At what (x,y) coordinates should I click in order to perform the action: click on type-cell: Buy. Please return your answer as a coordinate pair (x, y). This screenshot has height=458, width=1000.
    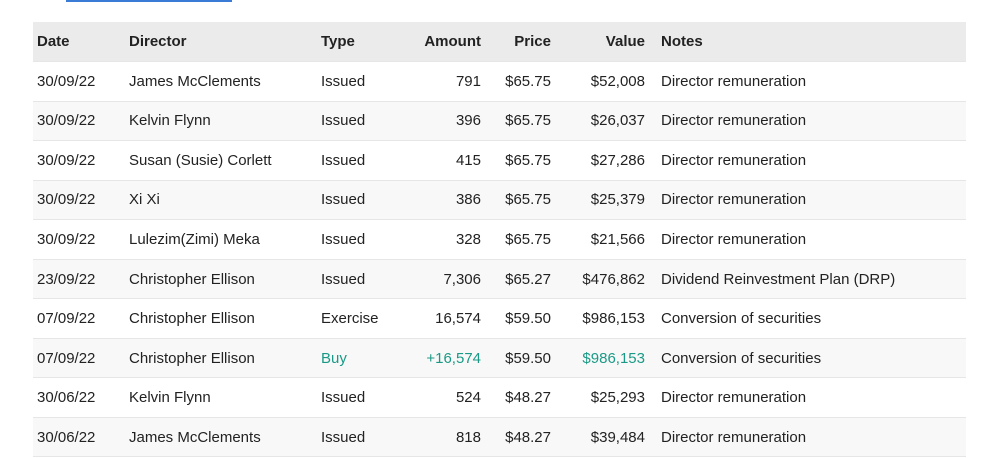
    Looking at the image, I should click on (334, 358).